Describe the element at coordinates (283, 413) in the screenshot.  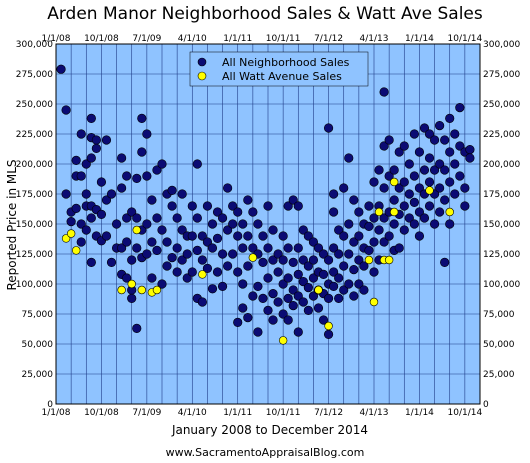
I see `x-tick-label-bottom: 10/1/11` at that location.